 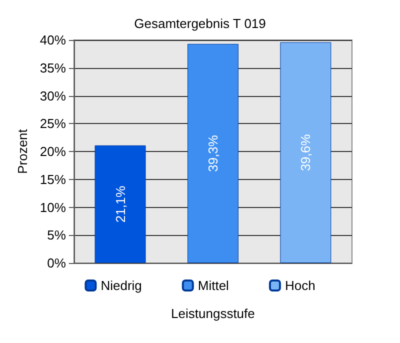 I want to click on chart-title: Gesamtergebnis T 019, so click(x=200, y=23).